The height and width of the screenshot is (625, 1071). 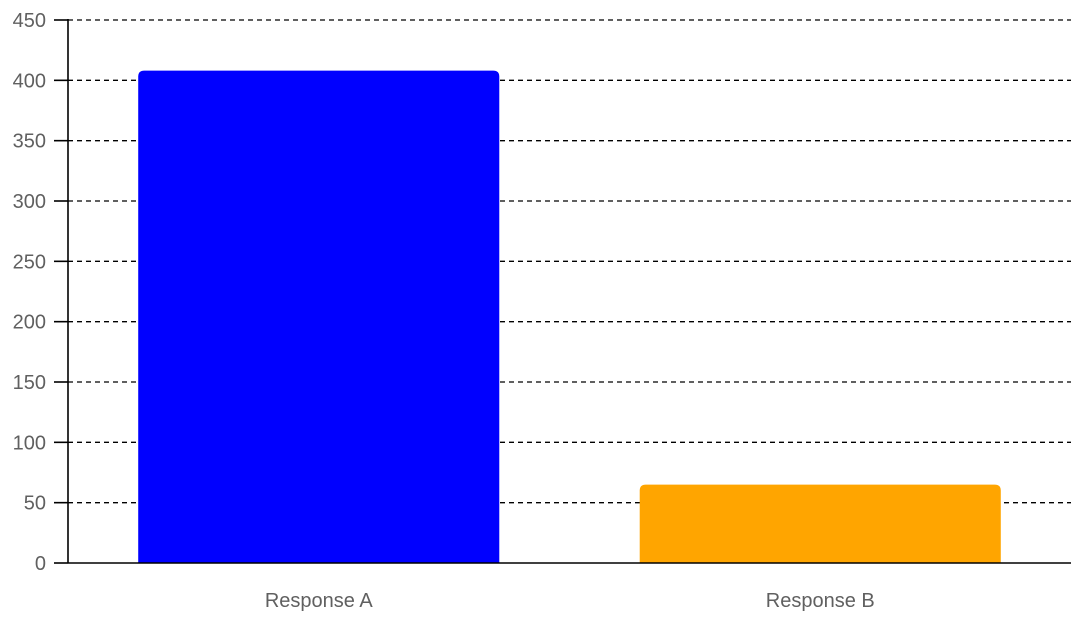 I want to click on y-tick-label: 450, so click(x=29, y=21).